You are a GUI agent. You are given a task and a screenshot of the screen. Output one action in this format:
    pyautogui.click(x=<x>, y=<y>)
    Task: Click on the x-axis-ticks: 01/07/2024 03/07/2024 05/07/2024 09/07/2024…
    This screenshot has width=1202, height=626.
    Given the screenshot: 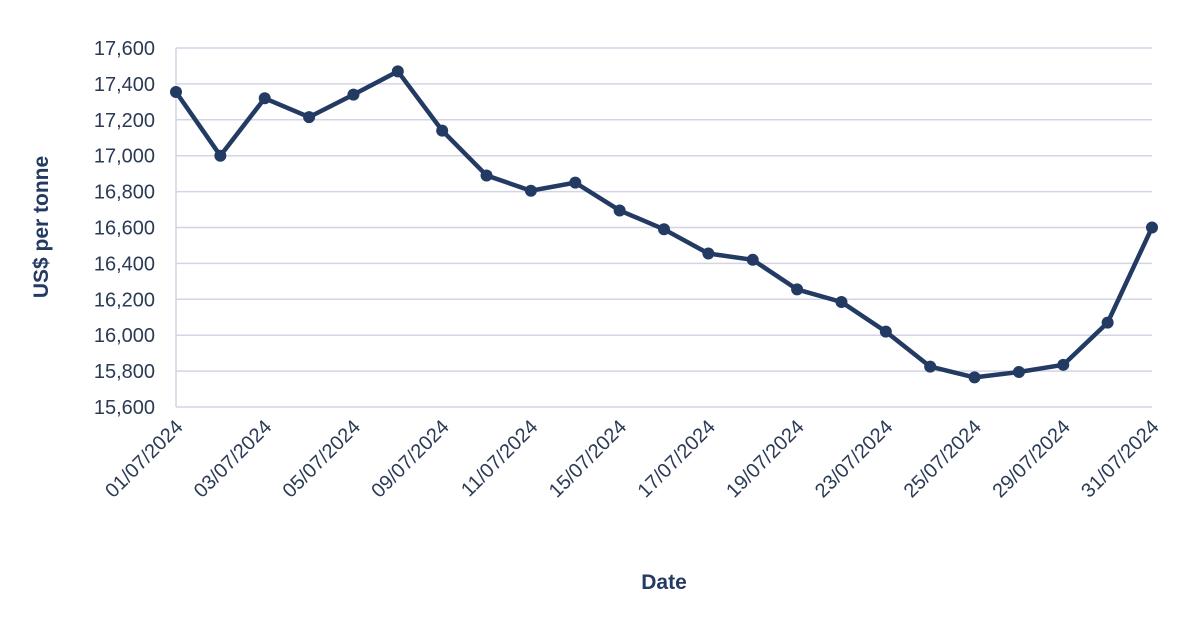 What is the action you would take?
    pyautogui.click(x=632, y=459)
    